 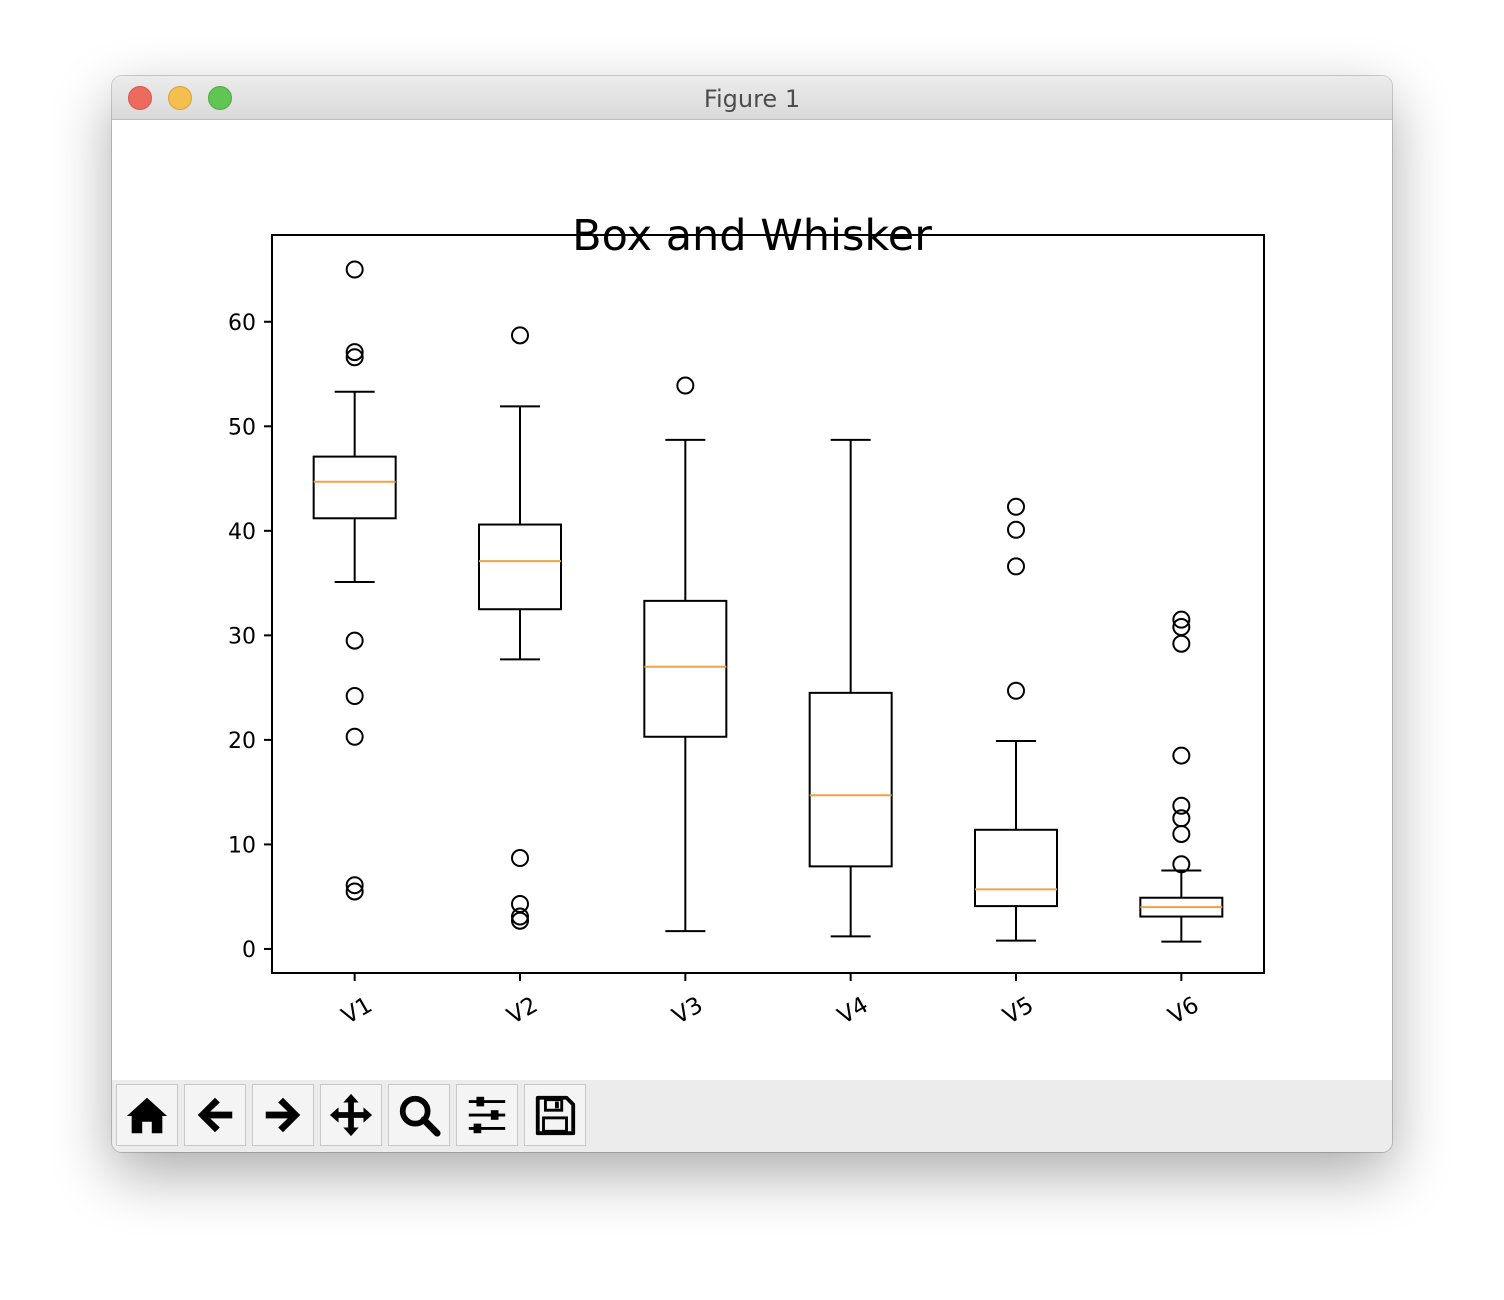 What do you see at coordinates (1018, 1011) in the screenshot?
I see `x-tick-label: V5` at bounding box center [1018, 1011].